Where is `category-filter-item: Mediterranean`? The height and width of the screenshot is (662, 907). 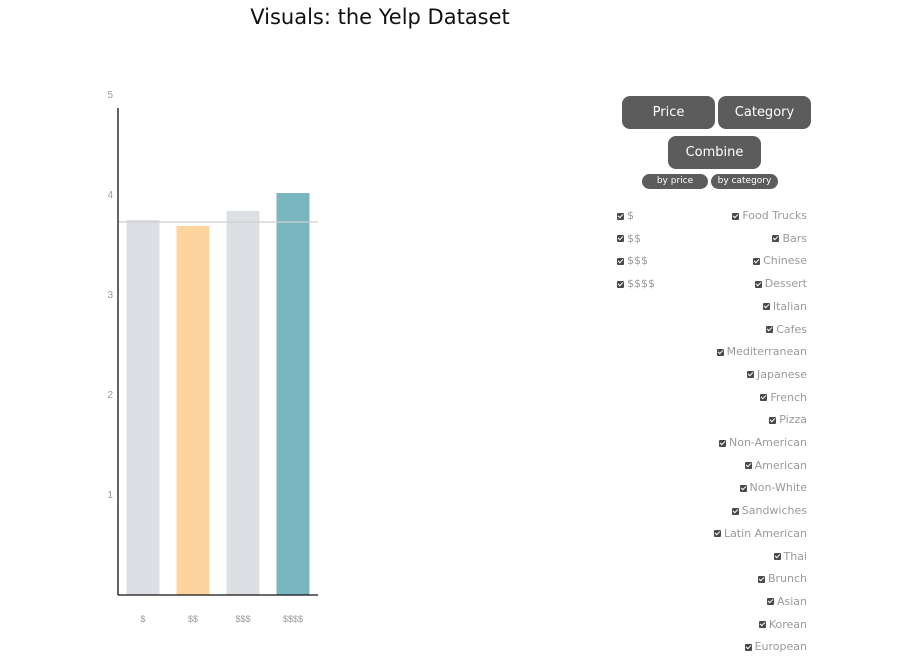 category-filter-item: Mediterranean is located at coordinates (761, 352).